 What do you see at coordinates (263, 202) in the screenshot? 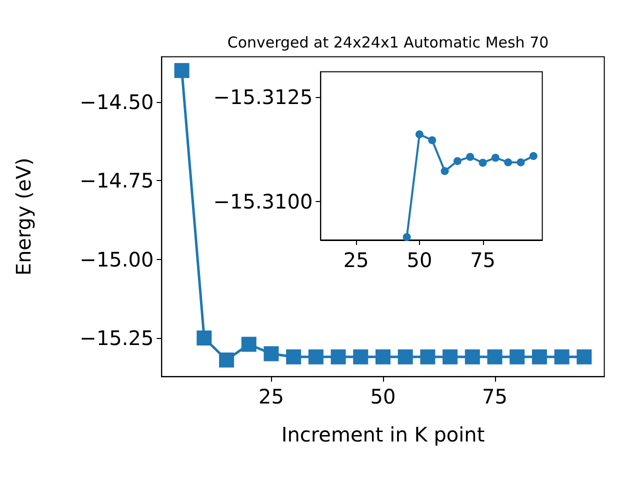
I see `y-tick-label: −15.3100` at bounding box center [263, 202].